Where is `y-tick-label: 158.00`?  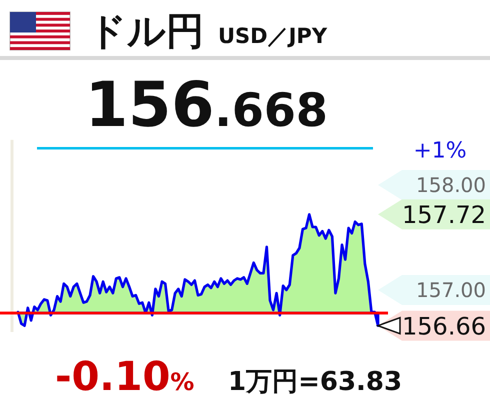
y-tick-label: 158.00 is located at coordinates (451, 185).